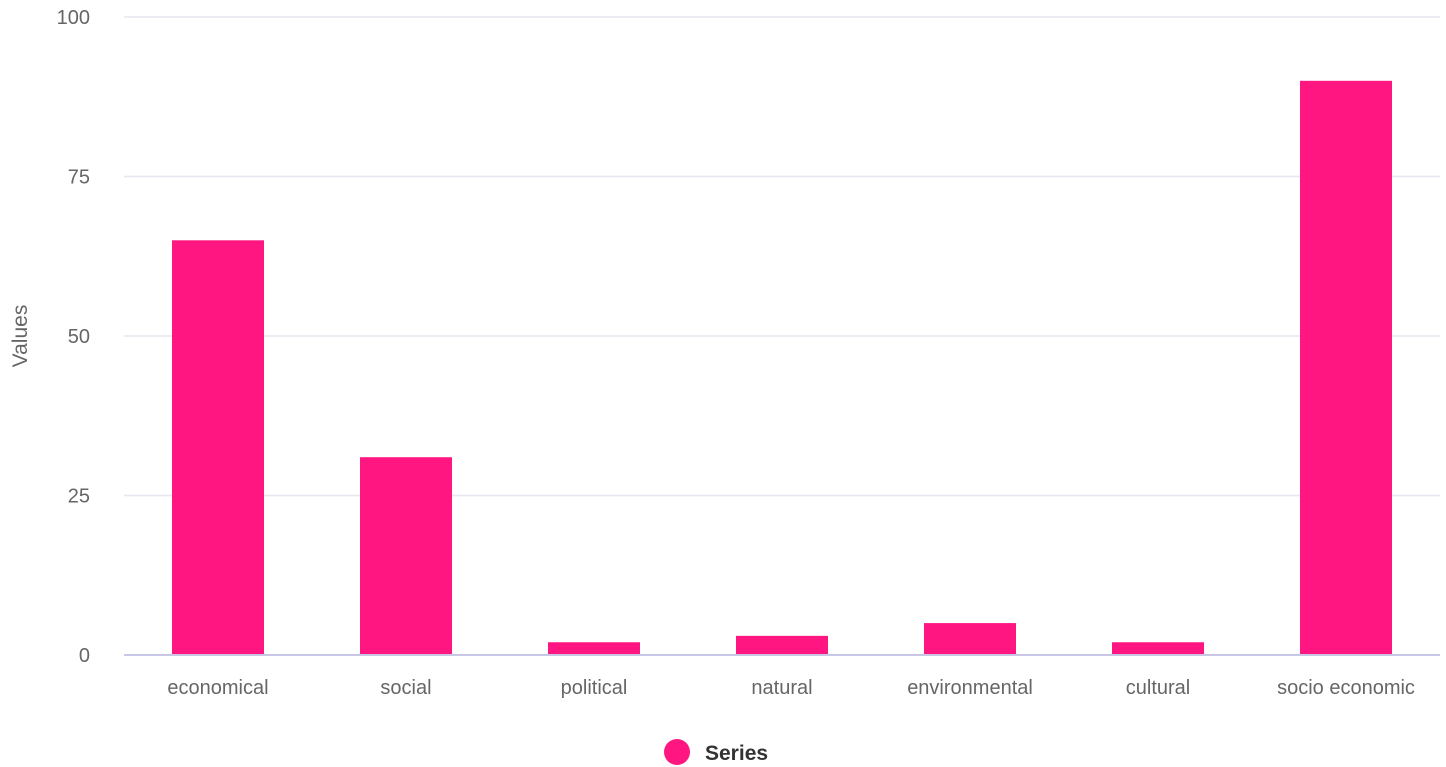 Image resolution: width=1446 pixels, height=767 pixels. Describe the element at coordinates (1158, 688) in the screenshot. I see `x-tick-label: cultural` at that location.